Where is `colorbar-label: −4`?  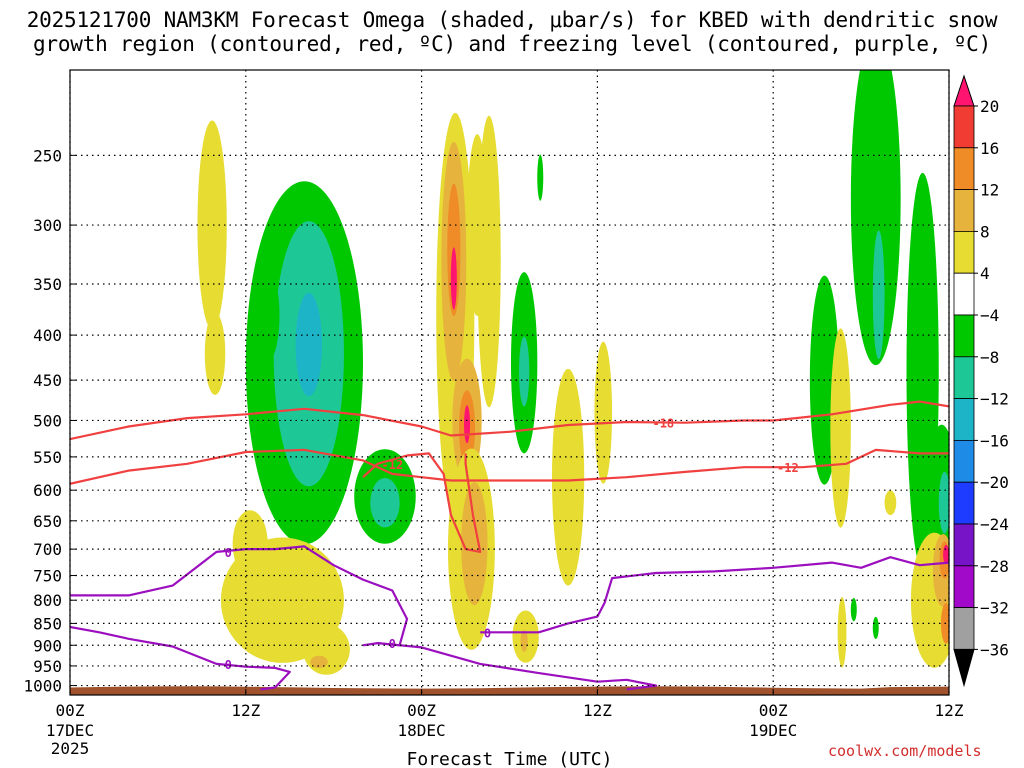
colorbar-label: −4 is located at coordinates (989, 315).